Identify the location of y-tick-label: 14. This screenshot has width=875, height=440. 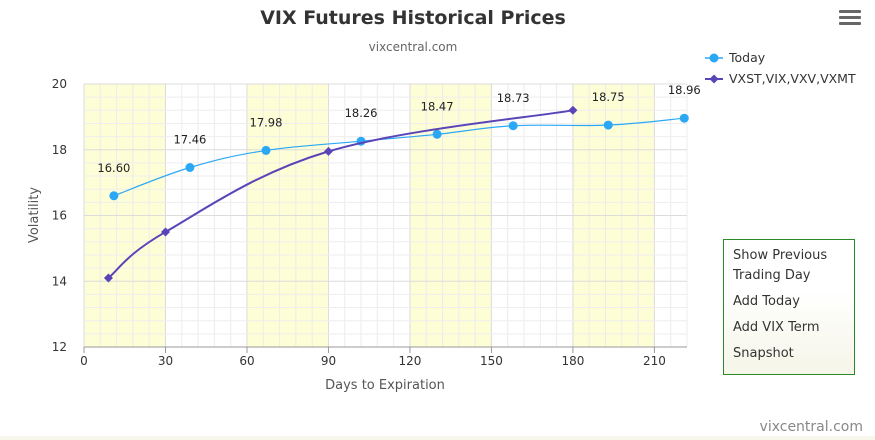
(59, 281).